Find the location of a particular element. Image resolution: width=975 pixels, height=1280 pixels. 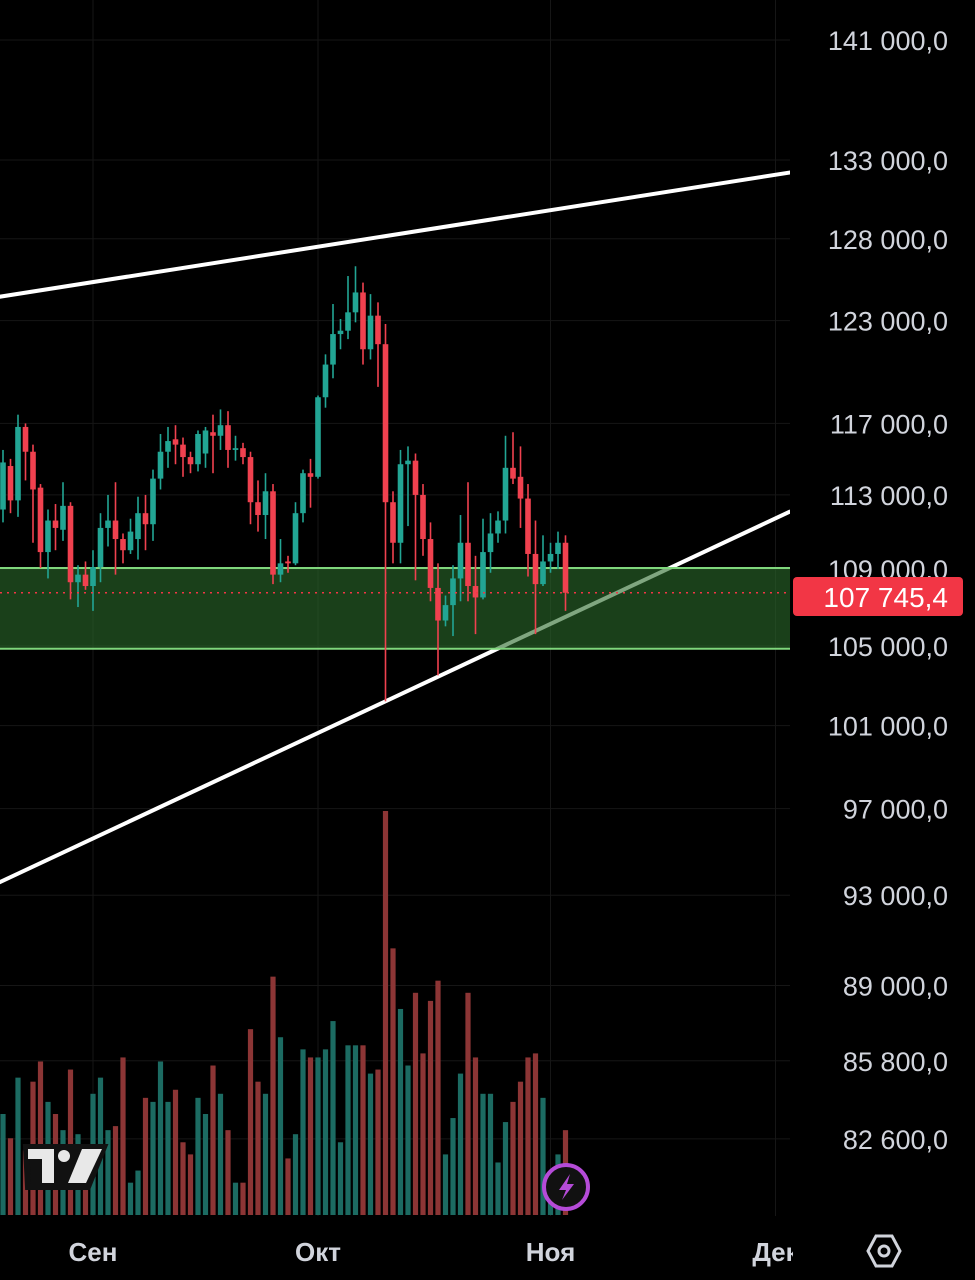

x-tick-label: Дек is located at coordinates (775, 1252).